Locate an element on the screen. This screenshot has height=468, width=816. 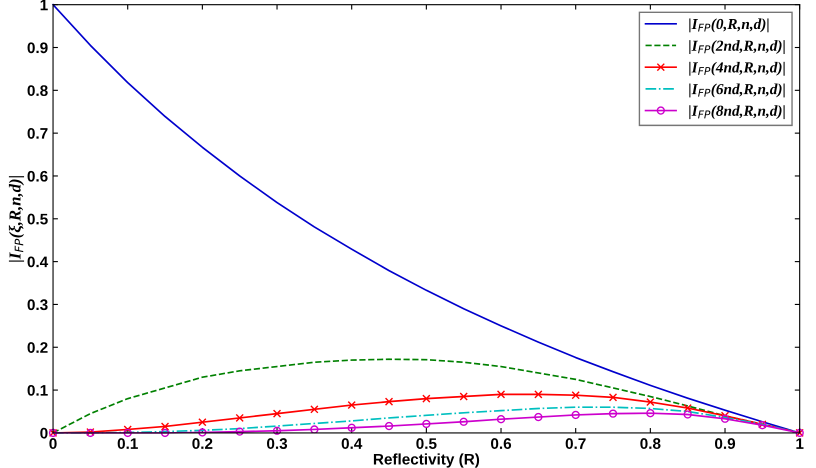
y-tick-label: 0.4 is located at coordinates (38, 262).